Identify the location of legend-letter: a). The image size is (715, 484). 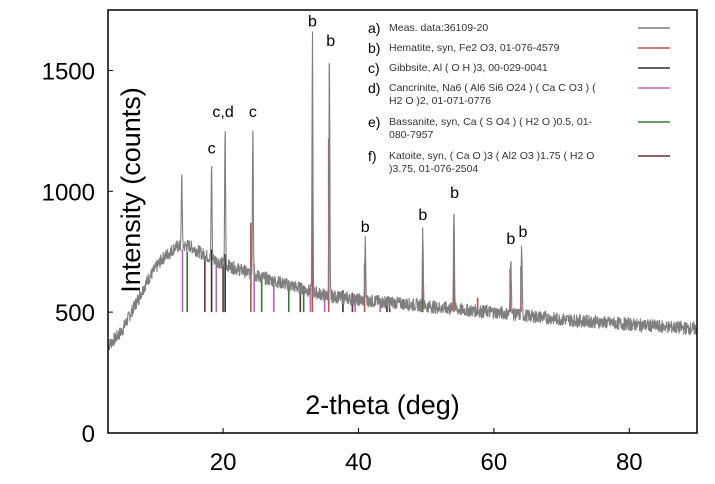
(374, 28).